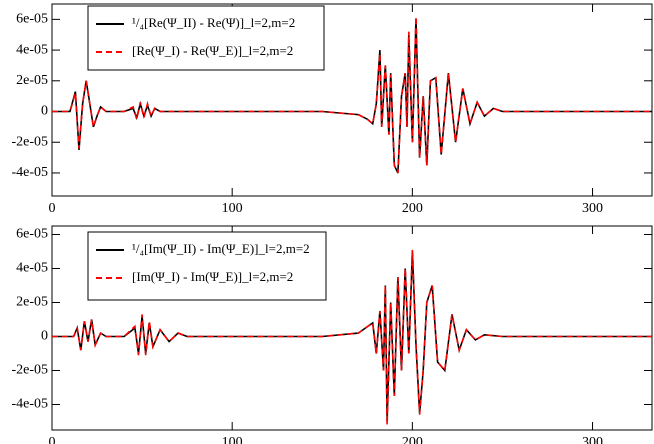 The width and height of the screenshot is (654, 444). What do you see at coordinates (212, 50) in the screenshot?
I see `legend-text: [Re(Ψ_I) - Re(Ψ_E)]_l=2,m=2` at bounding box center [212, 50].